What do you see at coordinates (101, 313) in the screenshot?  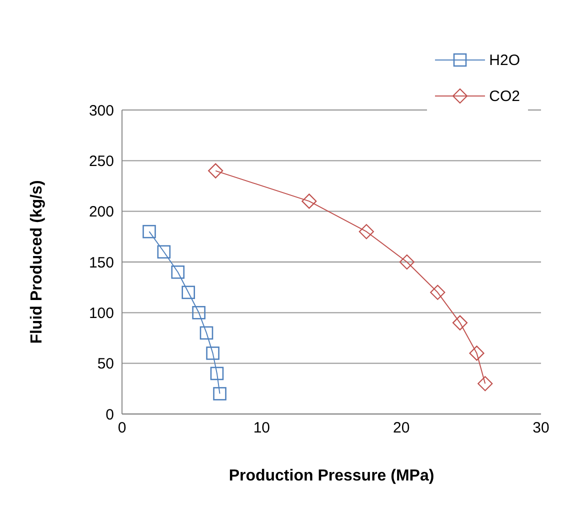 I see `y-tick-label: 100` at bounding box center [101, 313].